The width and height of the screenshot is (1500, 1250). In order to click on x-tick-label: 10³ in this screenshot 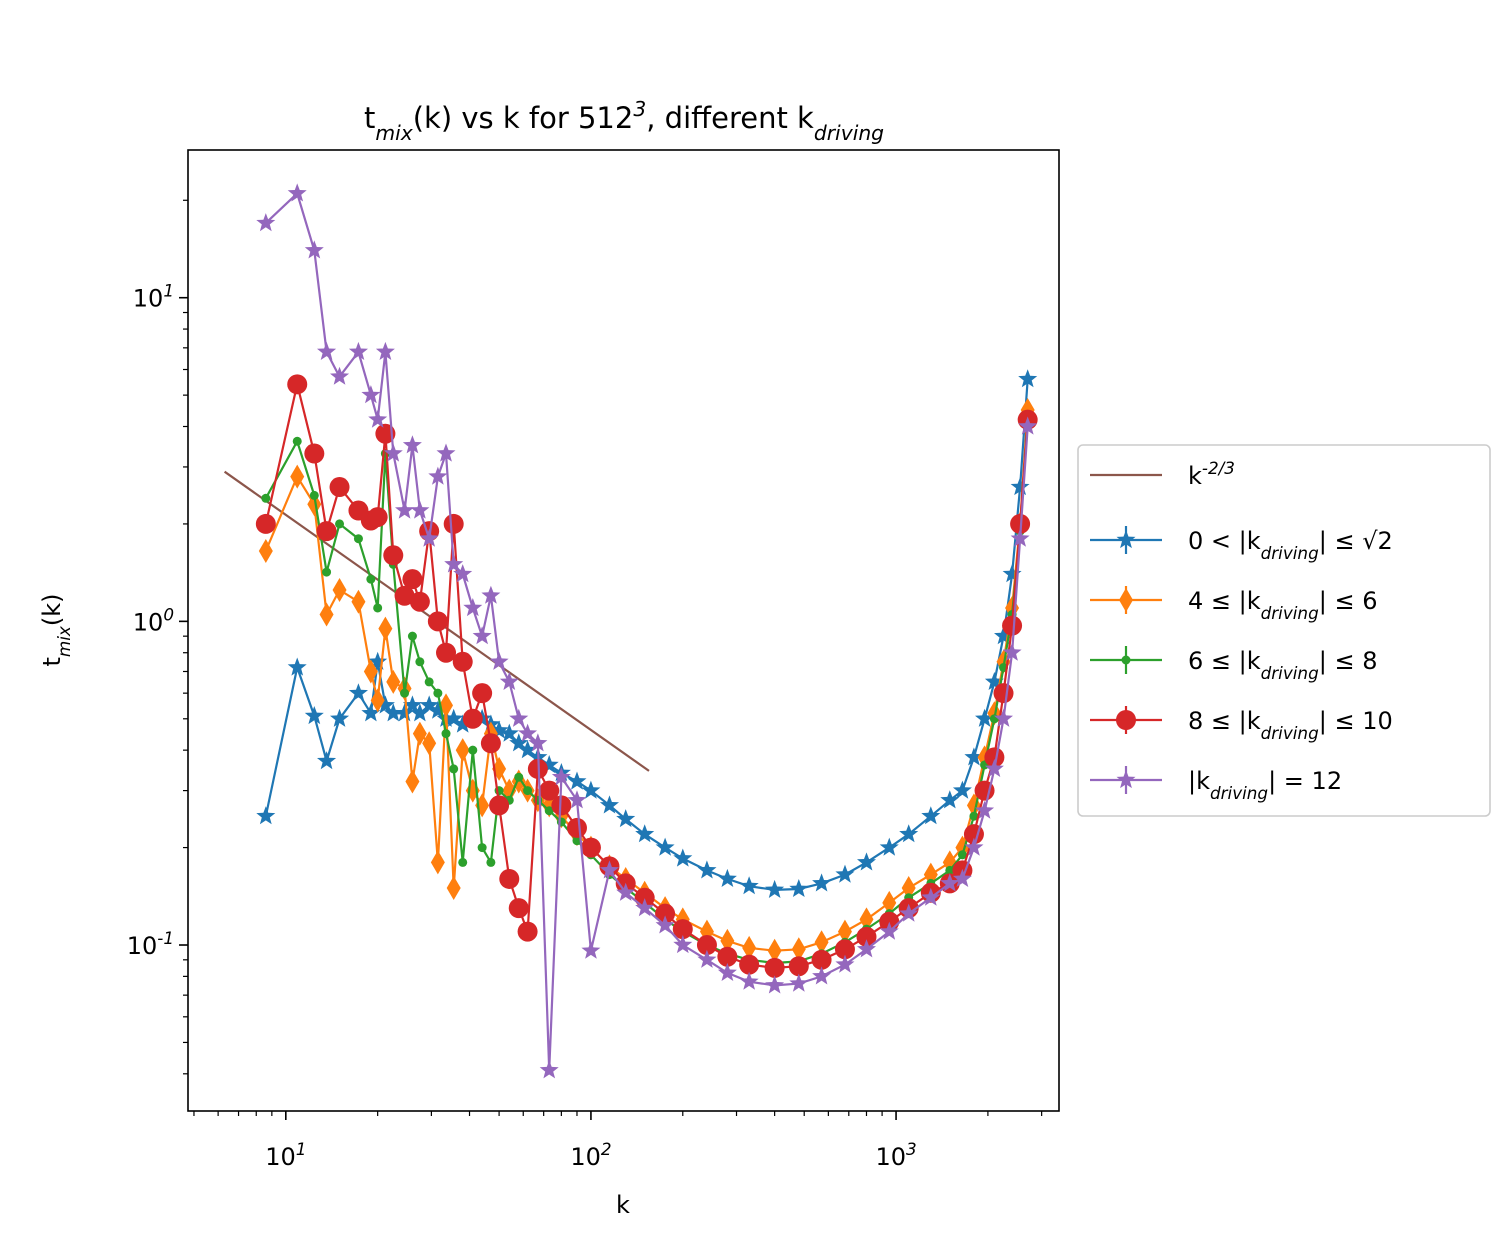, I will do `click(895, 1155)`.